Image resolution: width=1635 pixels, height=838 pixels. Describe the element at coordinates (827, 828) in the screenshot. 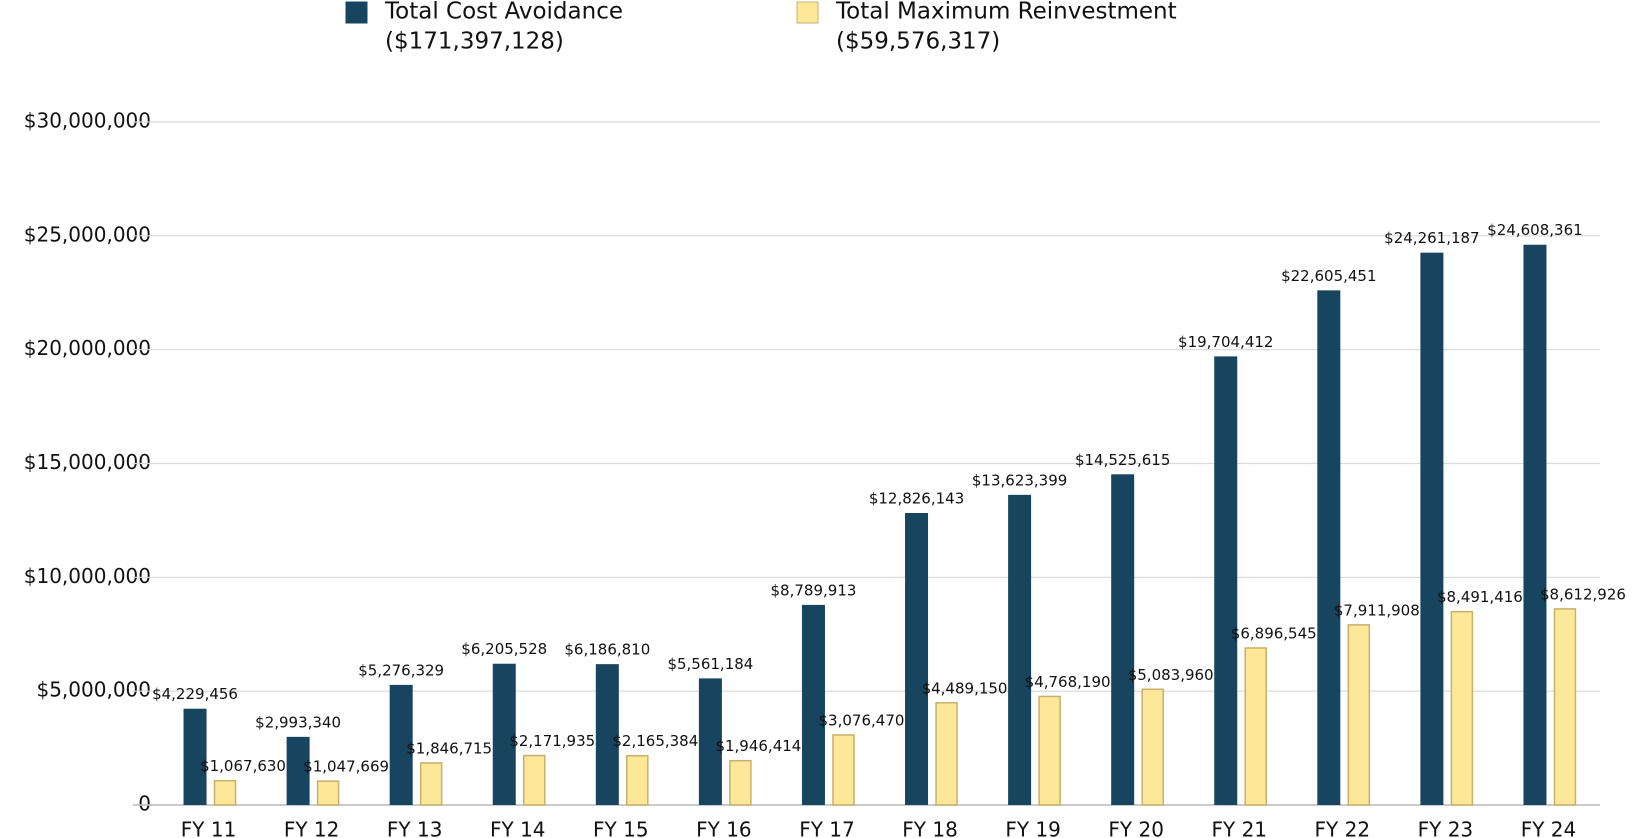

I see `x-tick-label: FY 17` at that location.